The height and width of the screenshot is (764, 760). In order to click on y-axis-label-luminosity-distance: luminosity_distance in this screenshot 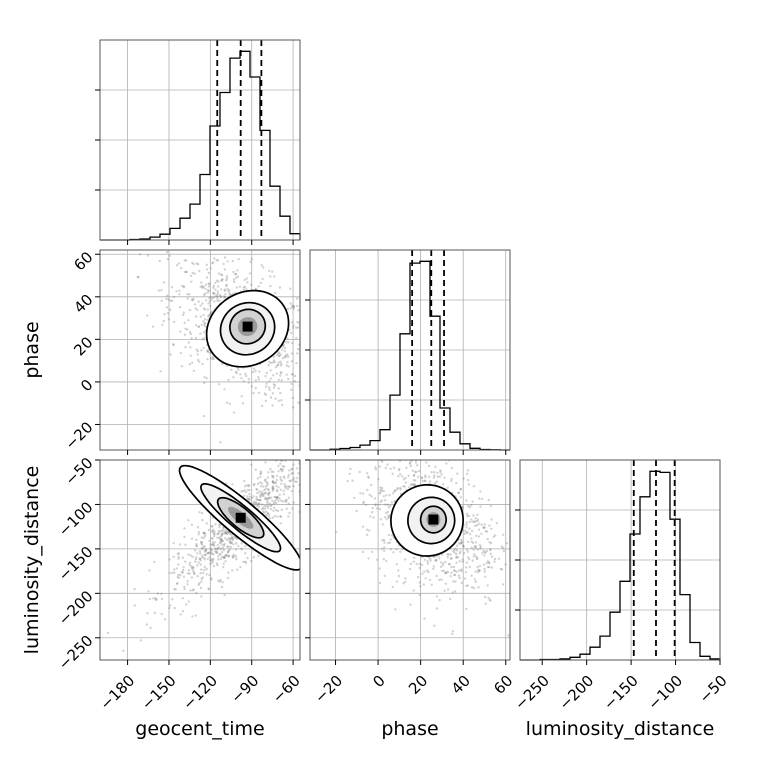, I will do `click(32, 560)`.